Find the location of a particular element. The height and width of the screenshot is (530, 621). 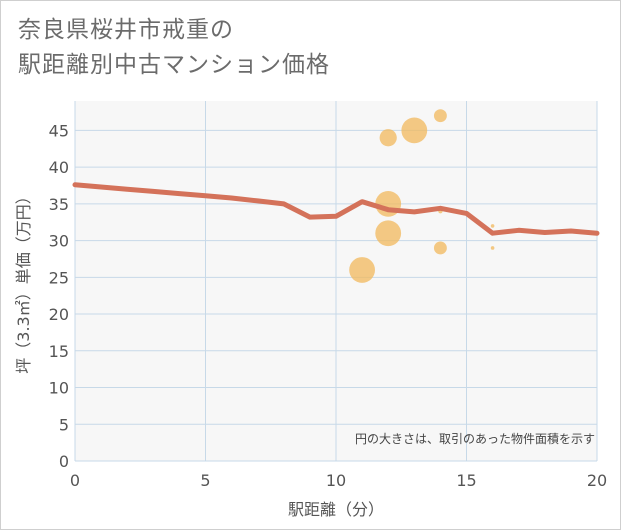

y-tick-label: 5 is located at coordinates (64, 424).